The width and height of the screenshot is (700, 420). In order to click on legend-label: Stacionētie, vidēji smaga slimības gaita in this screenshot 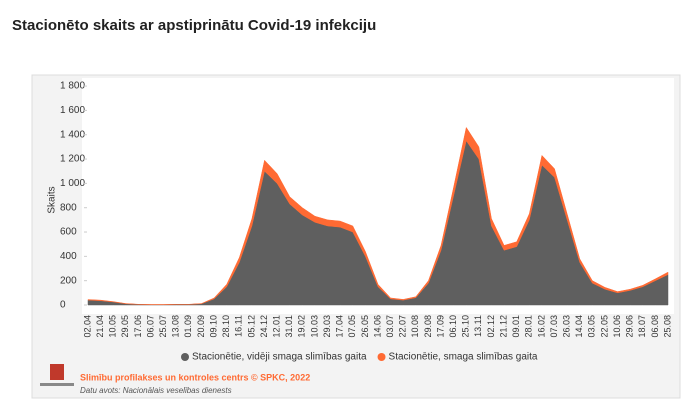, I will do `click(279, 357)`.